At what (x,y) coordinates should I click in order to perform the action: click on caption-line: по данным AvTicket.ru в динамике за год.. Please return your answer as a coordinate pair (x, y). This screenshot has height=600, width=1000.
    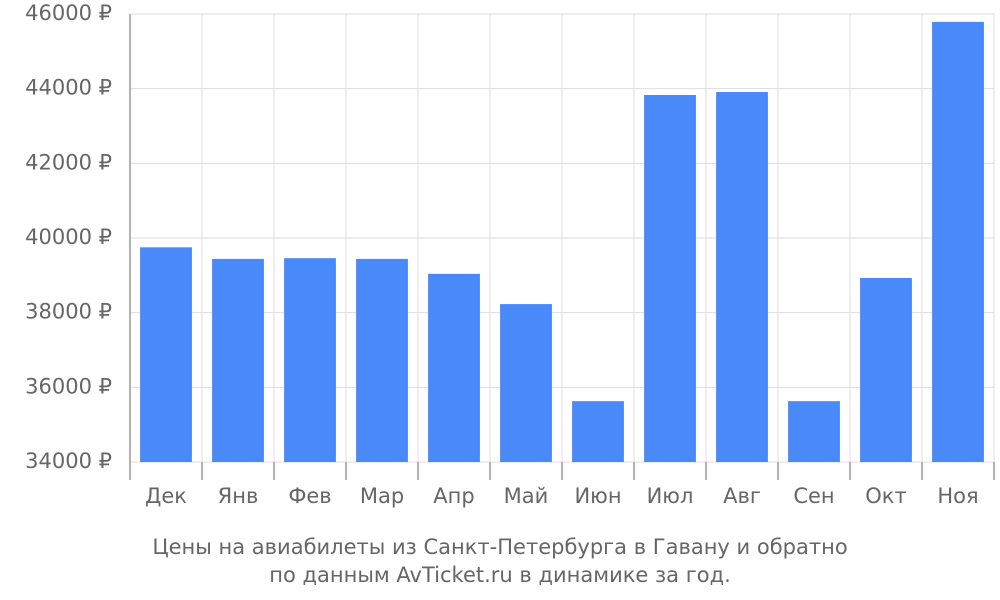
    Looking at the image, I should click on (500, 575).